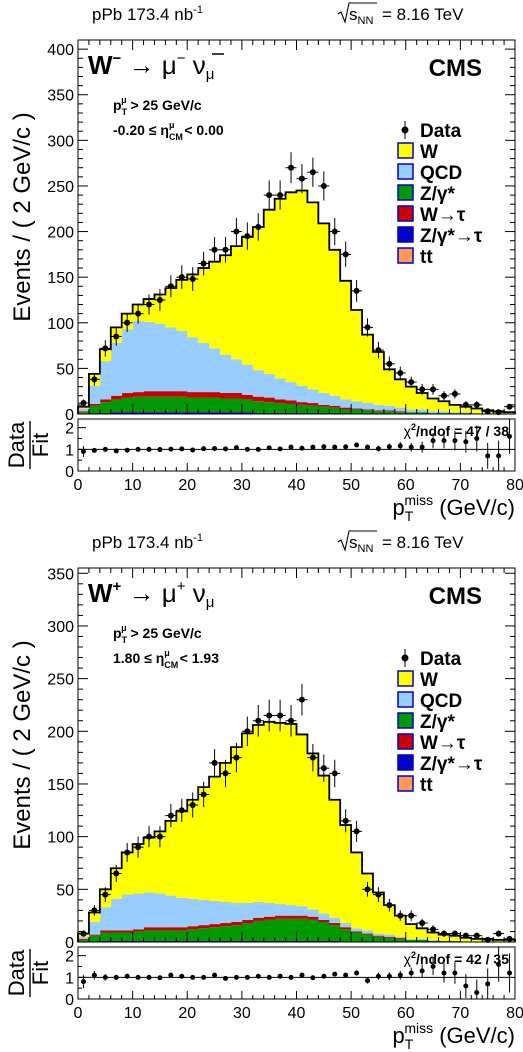  Describe the element at coordinates (405, 658) in the screenshot. I see `legend-data-marker` at that location.